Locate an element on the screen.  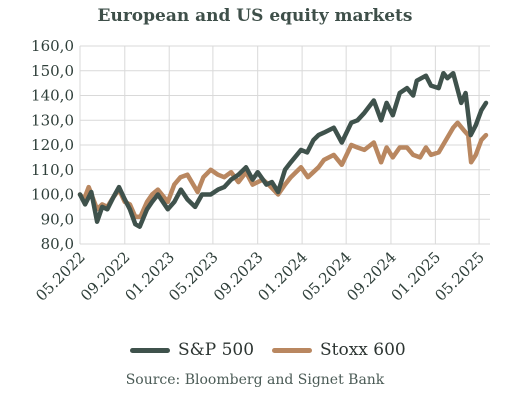
y-tick-label: 90,0 is located at coordinates (57, 219).